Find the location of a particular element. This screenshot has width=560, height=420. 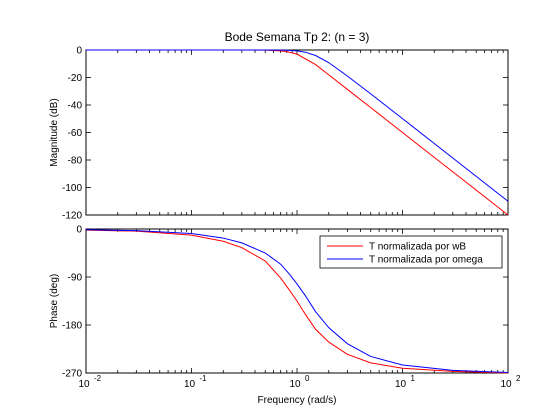

y-tick-label: -120 is located at coordinates (72, 216).